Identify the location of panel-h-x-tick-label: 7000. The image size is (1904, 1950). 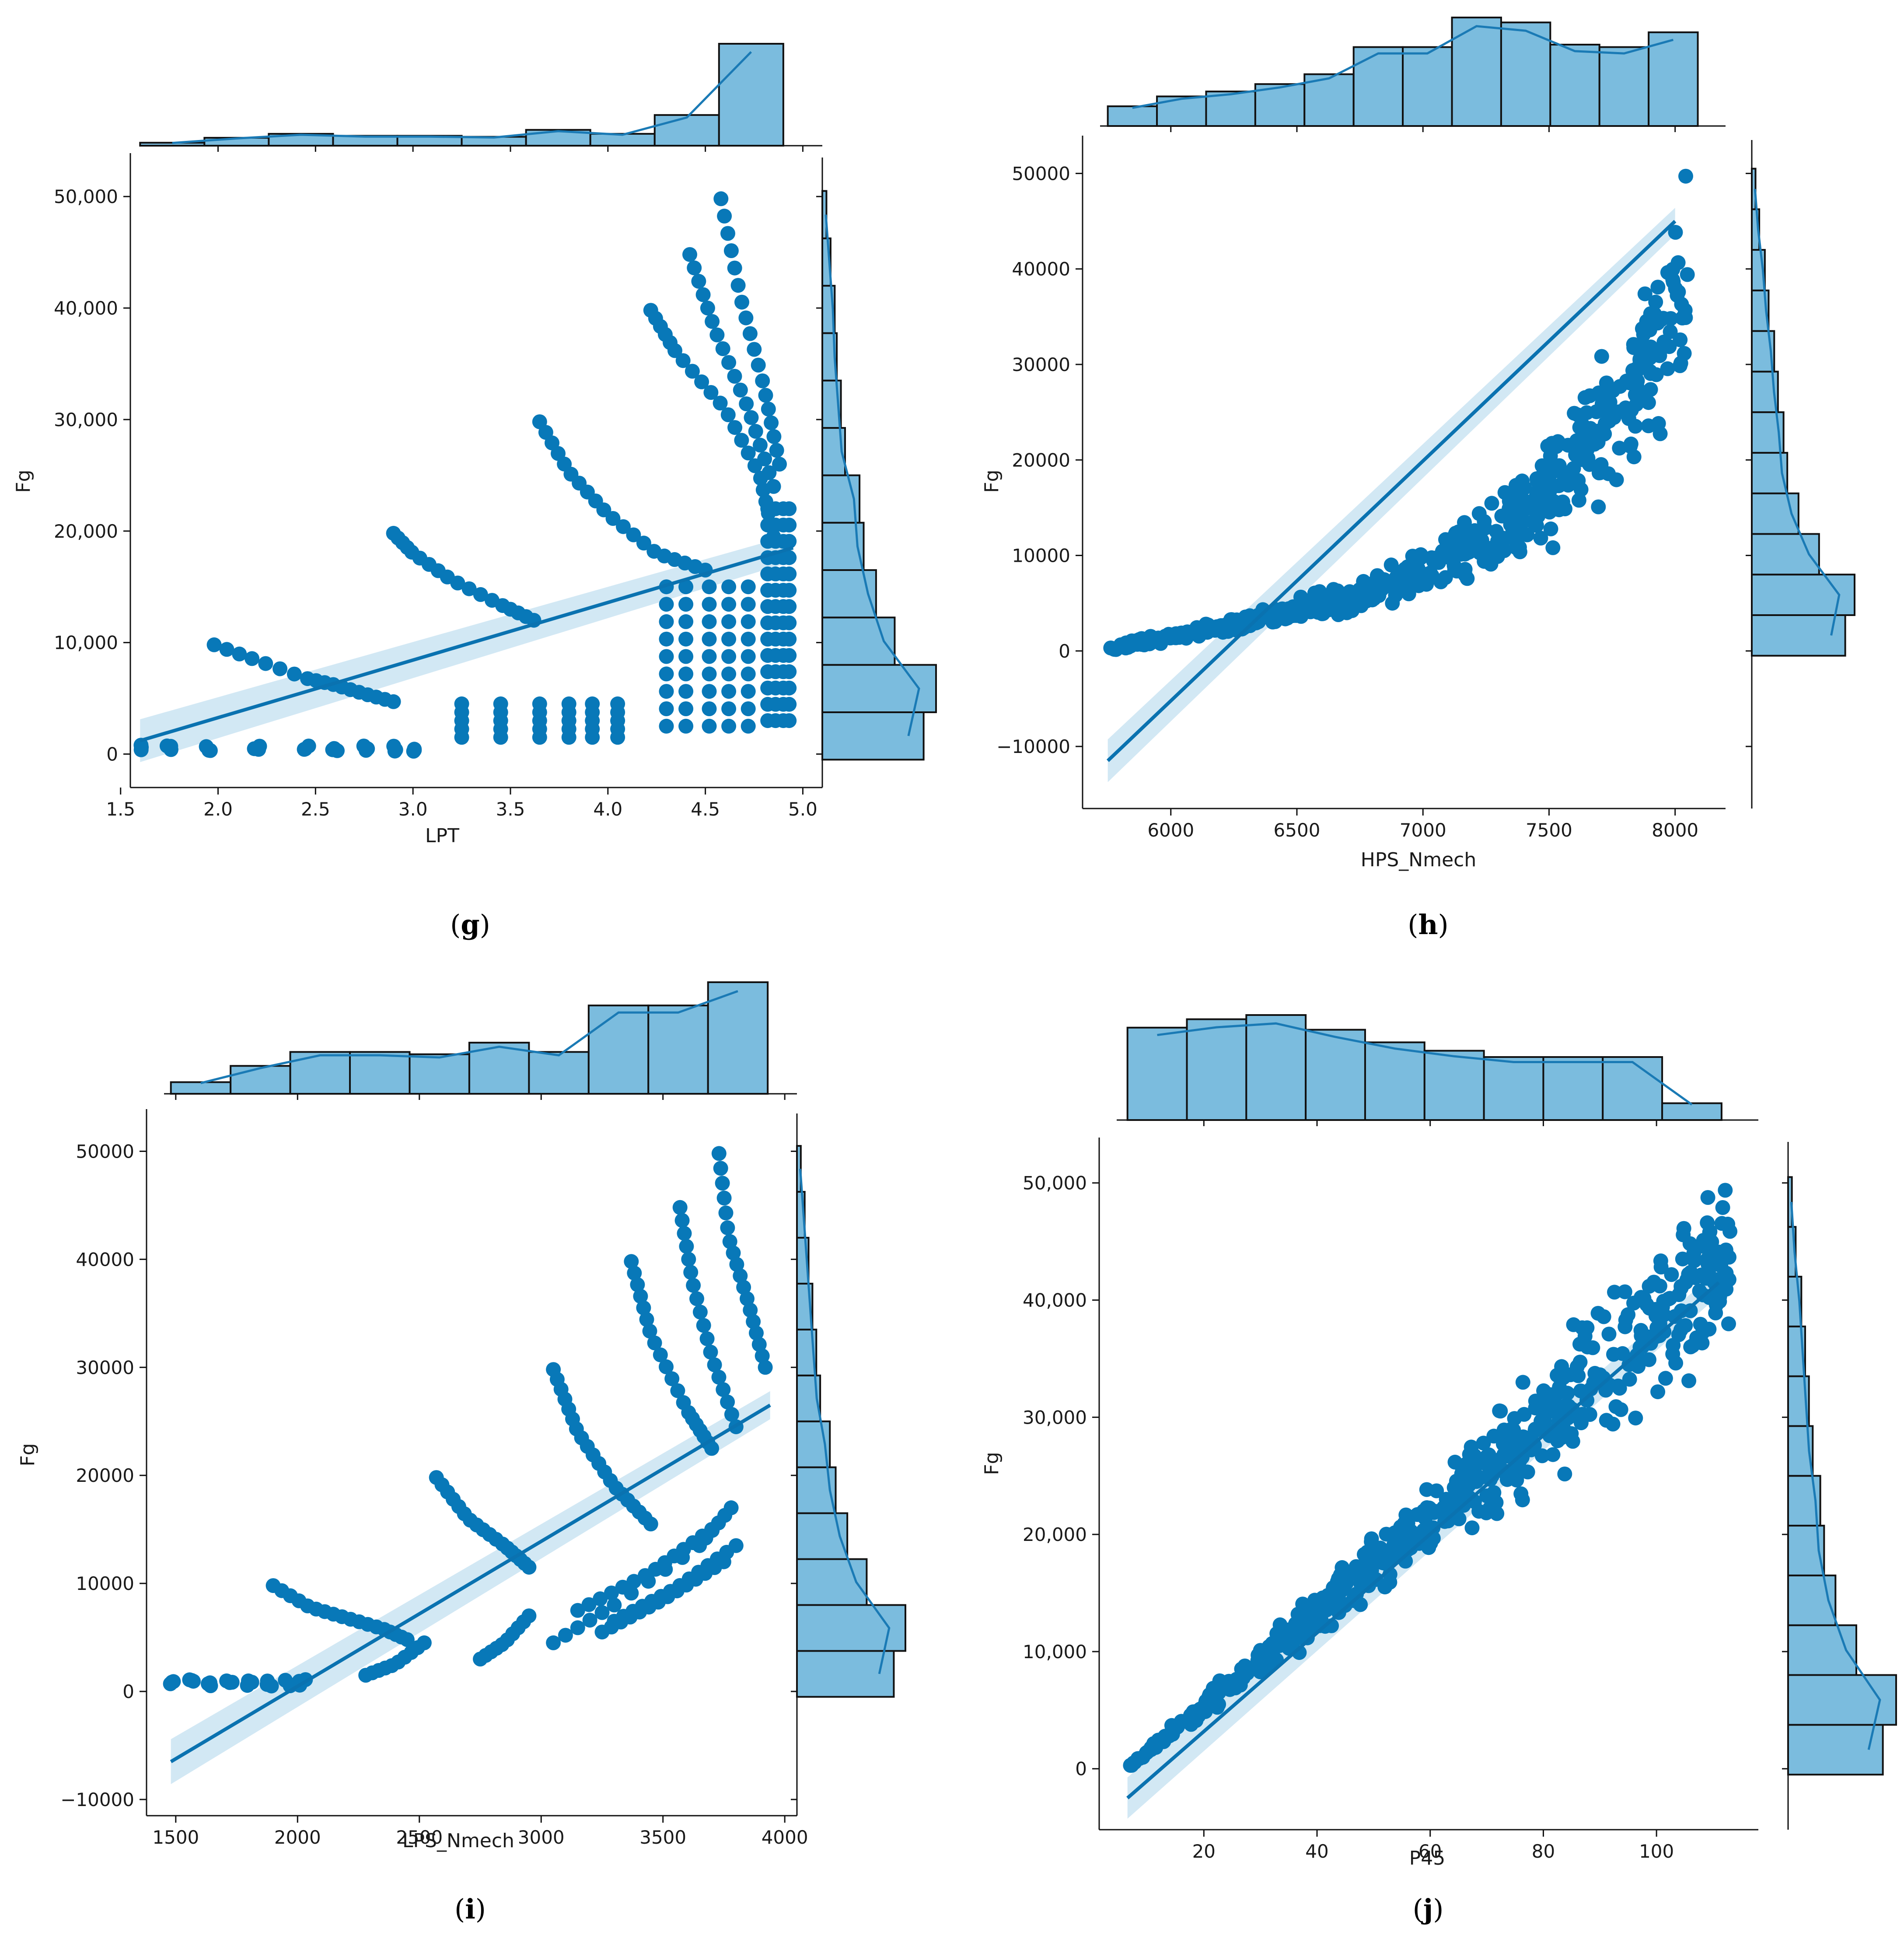
(1423, 830).